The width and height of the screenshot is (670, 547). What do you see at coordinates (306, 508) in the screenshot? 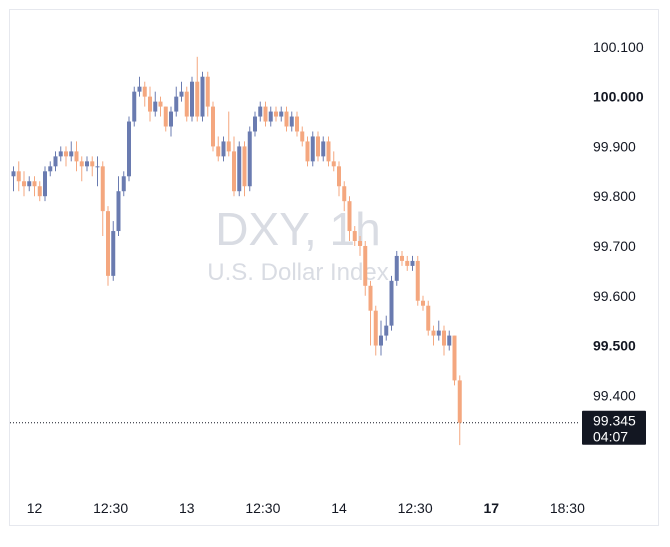
I see `time-axis: 12 12:30 13 12:30 14 12:30 17 18:30` at bounding box center [306, 508].